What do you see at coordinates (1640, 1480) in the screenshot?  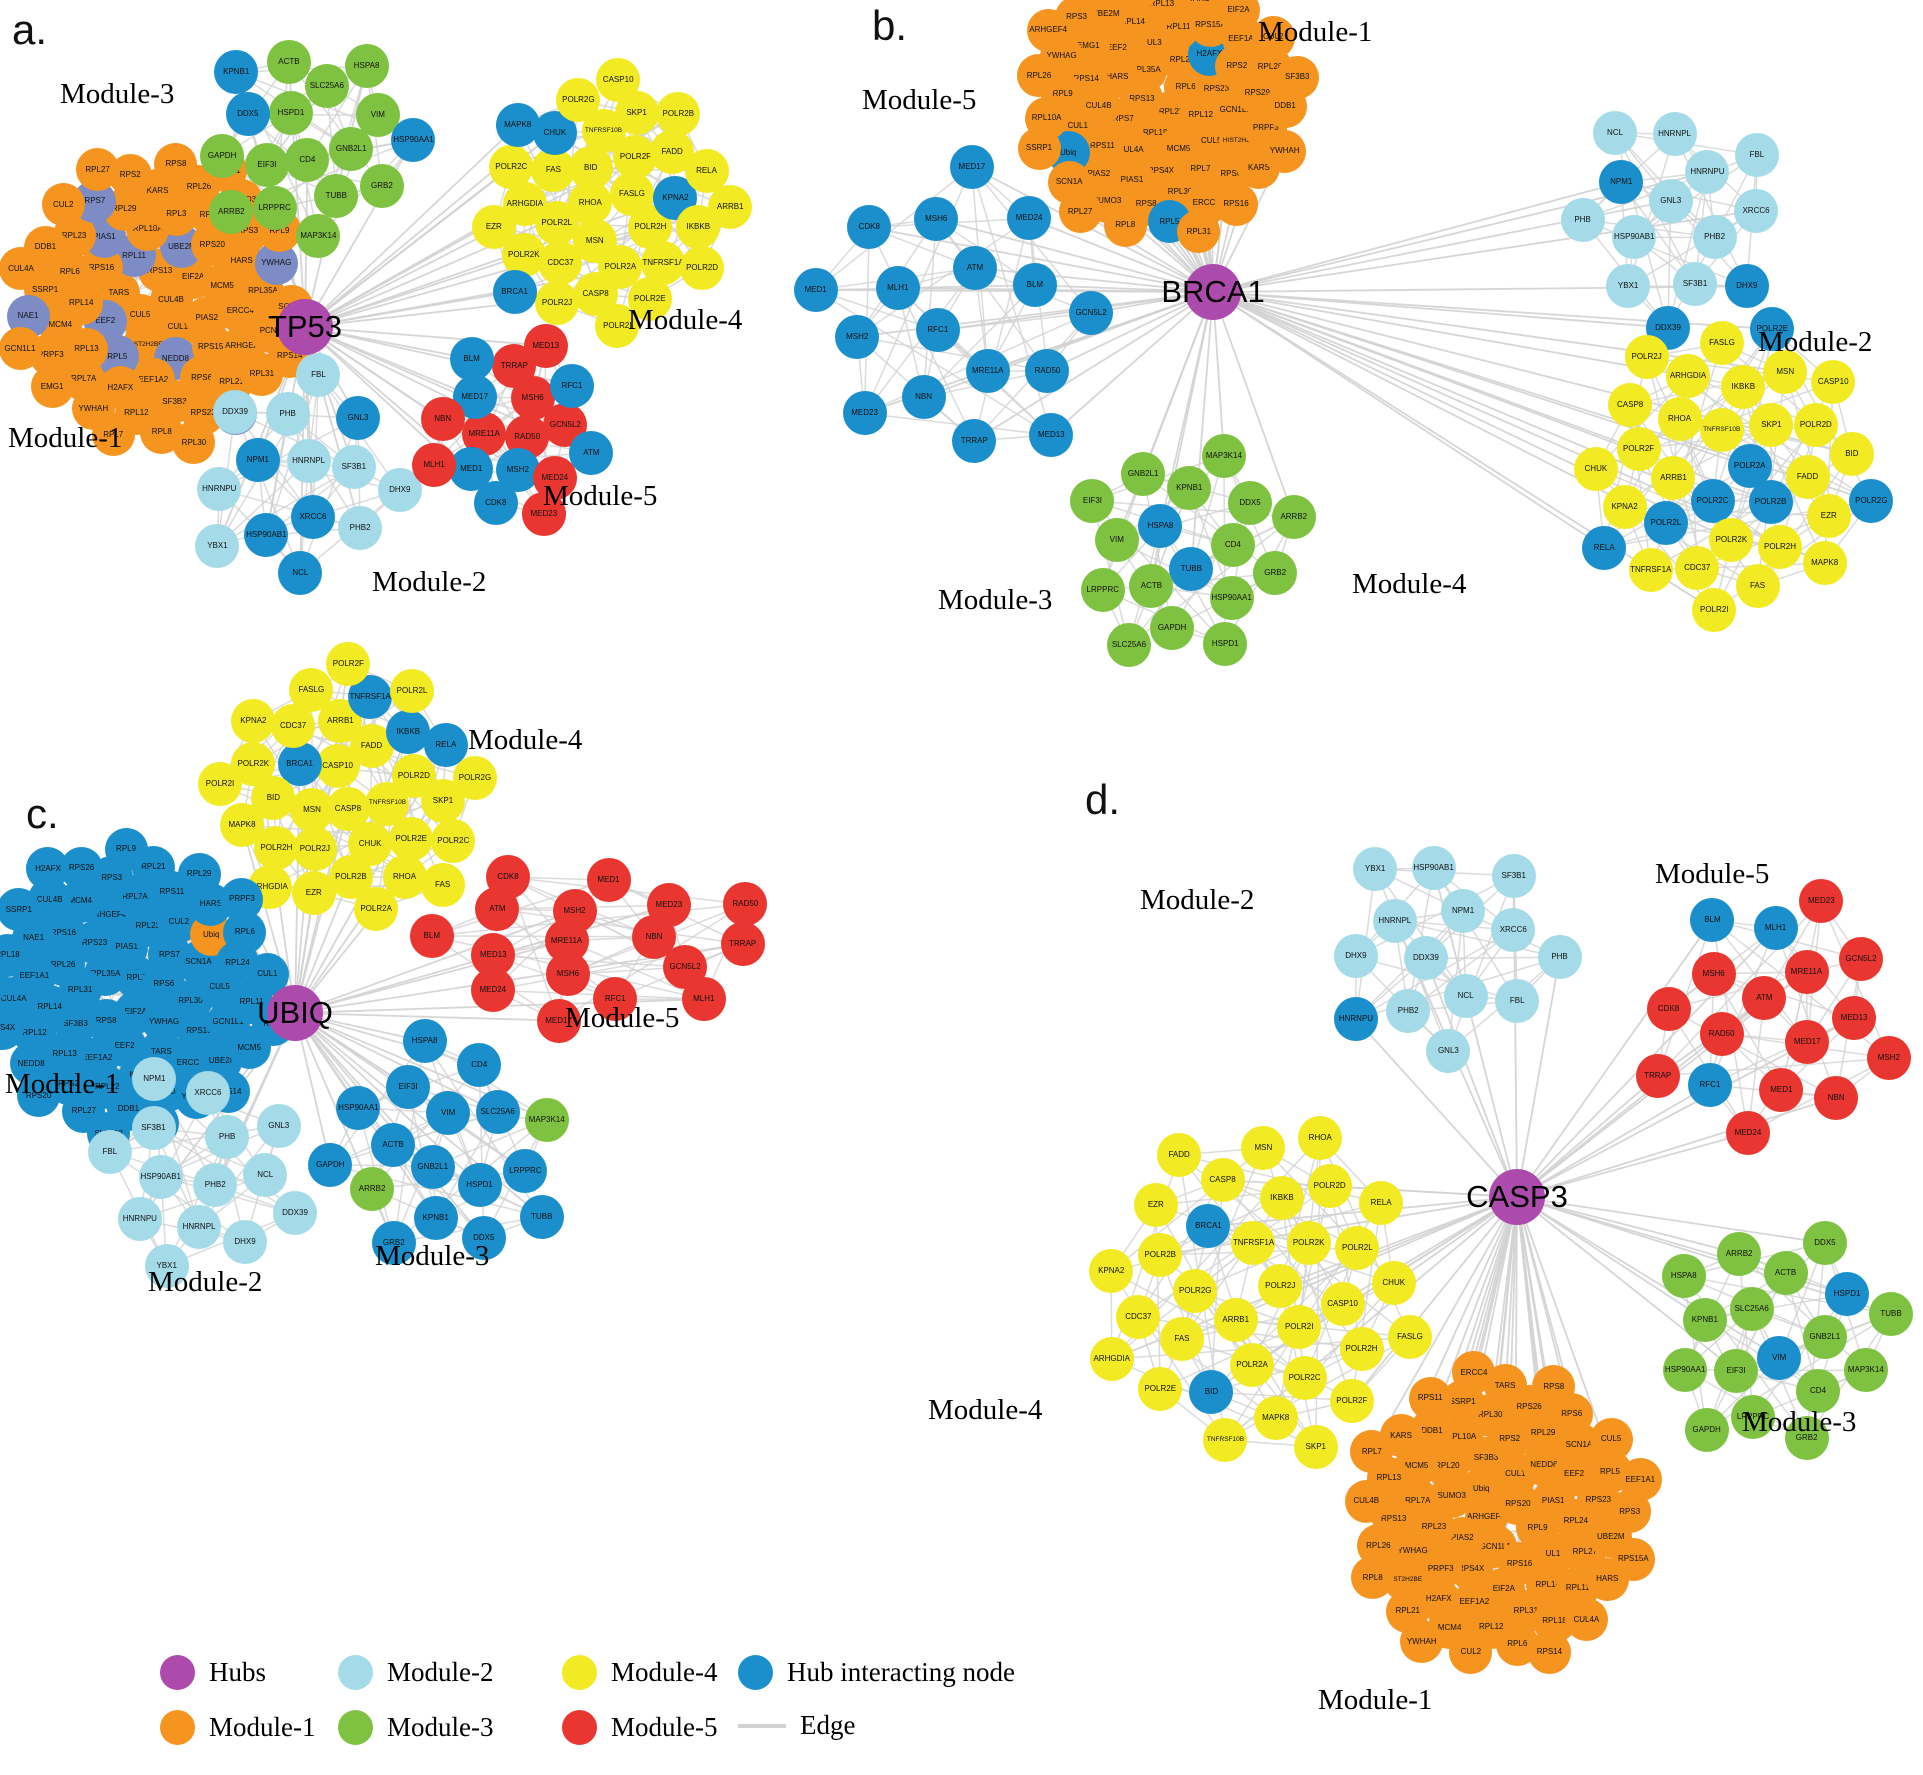 I see `network-node: EEF1A1` at bounding box center [1640, 1480].